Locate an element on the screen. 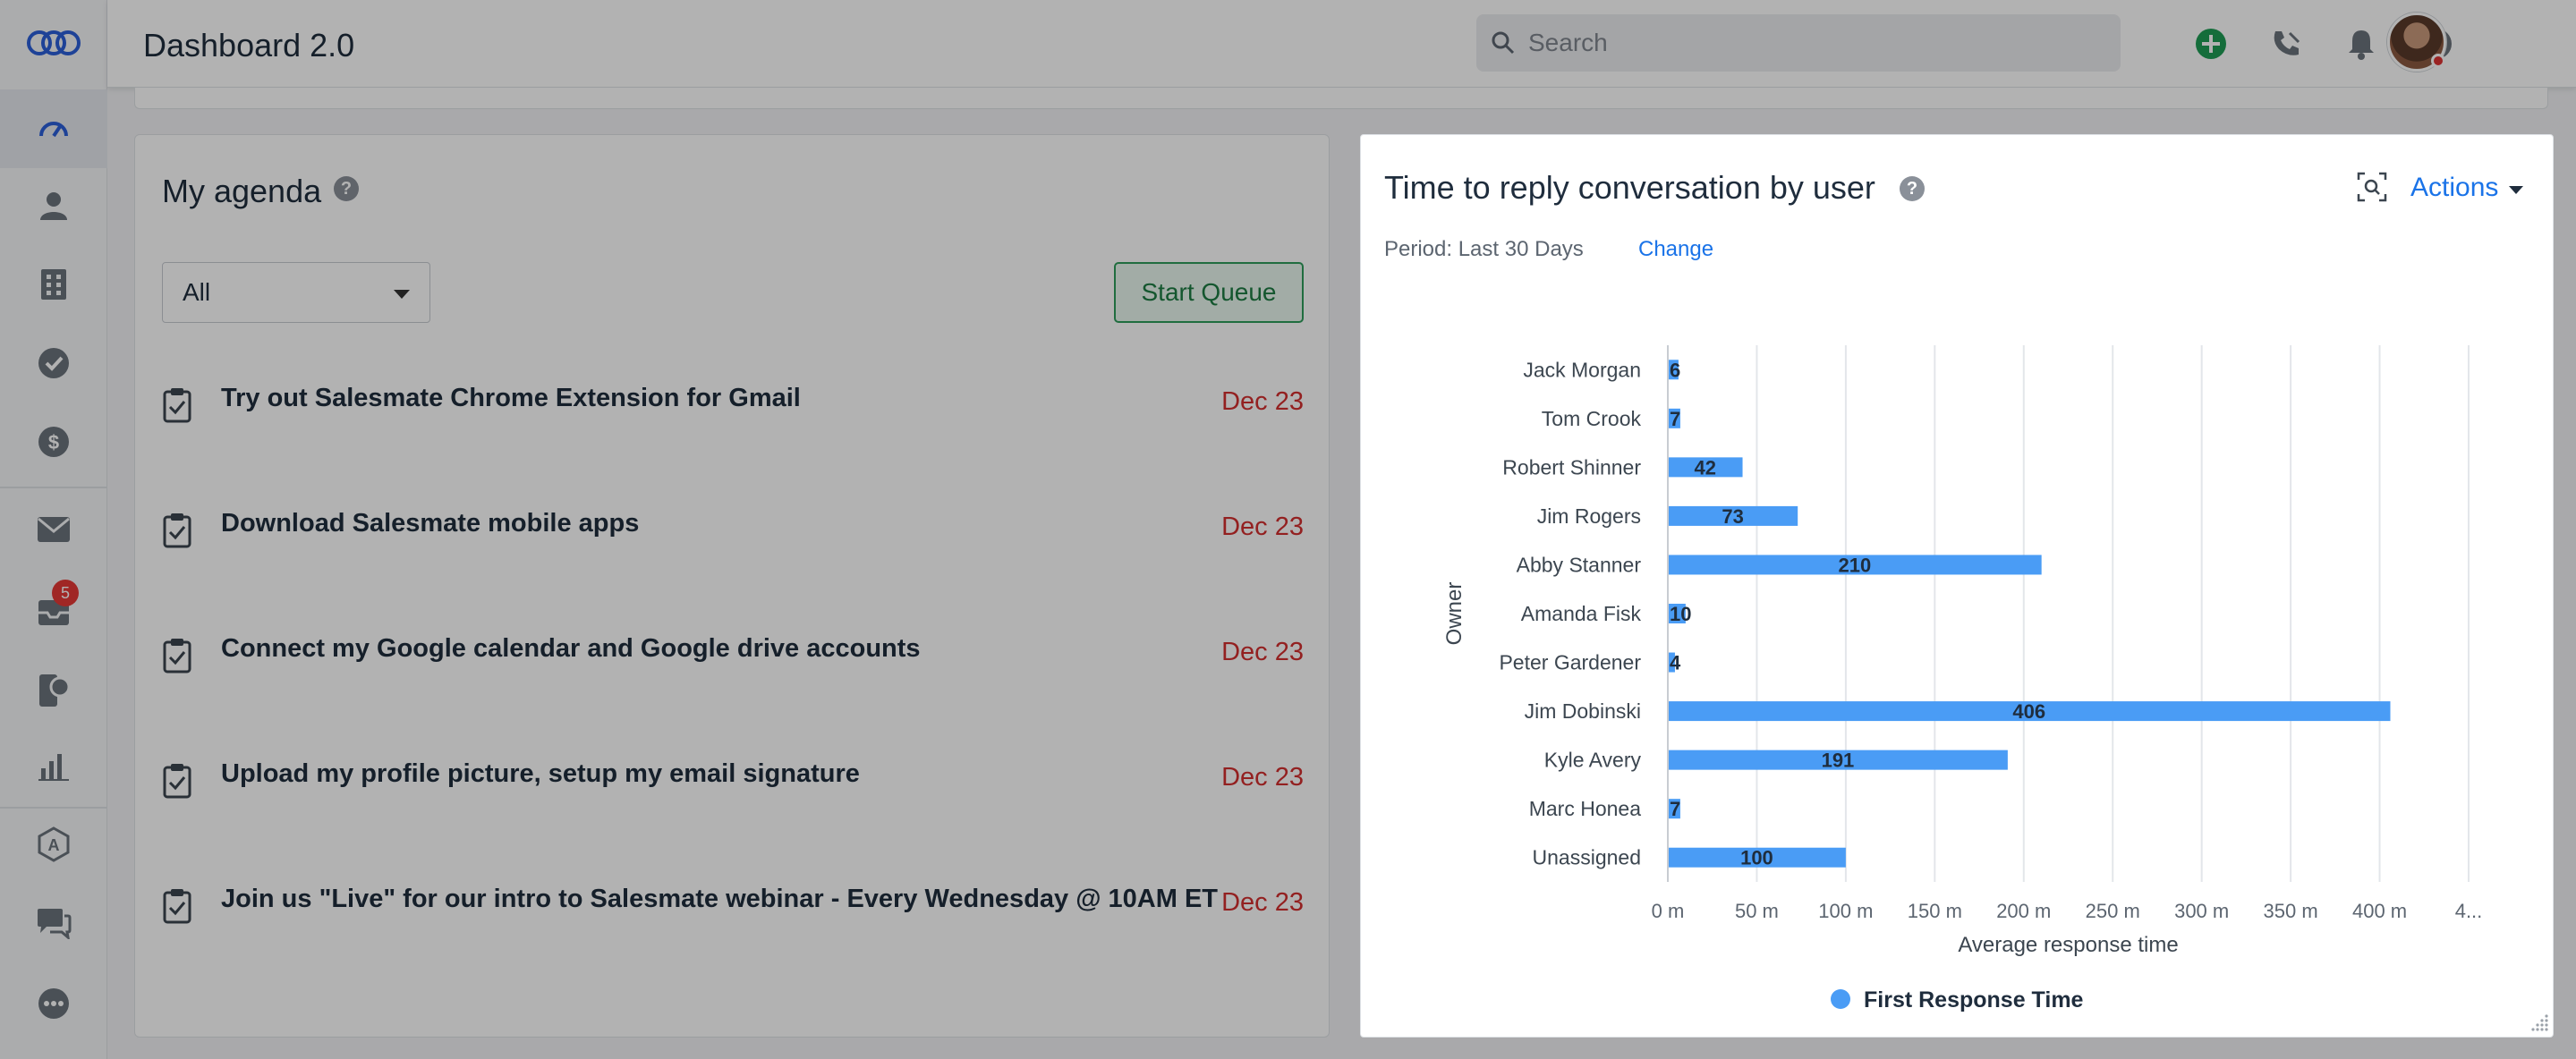  sidebar-item-chat is located at coordinates (53, 923).